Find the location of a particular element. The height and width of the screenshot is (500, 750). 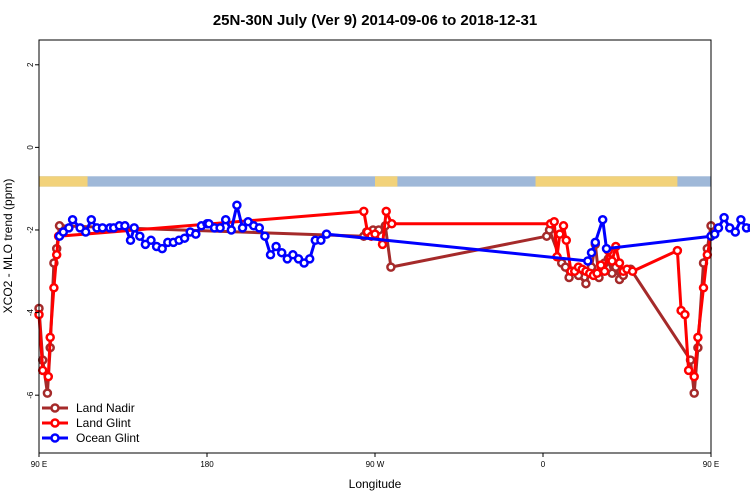

legend-item-land-nadir: Land Nadir is located at coordinates (88, 408).